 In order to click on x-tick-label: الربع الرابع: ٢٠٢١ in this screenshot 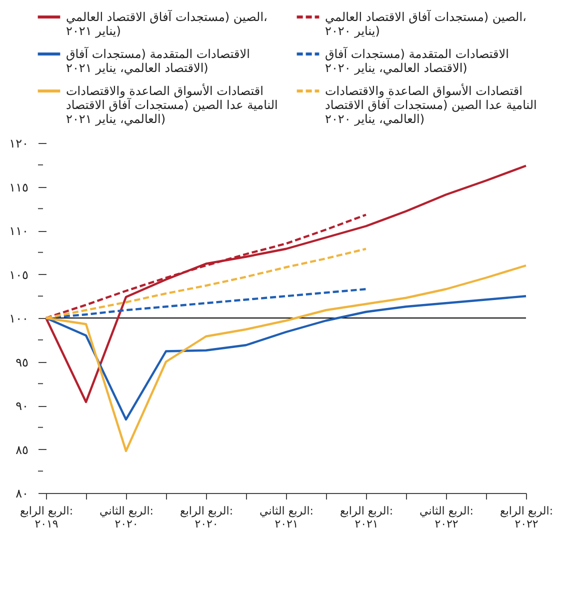, I will do `click(367, 517)`.